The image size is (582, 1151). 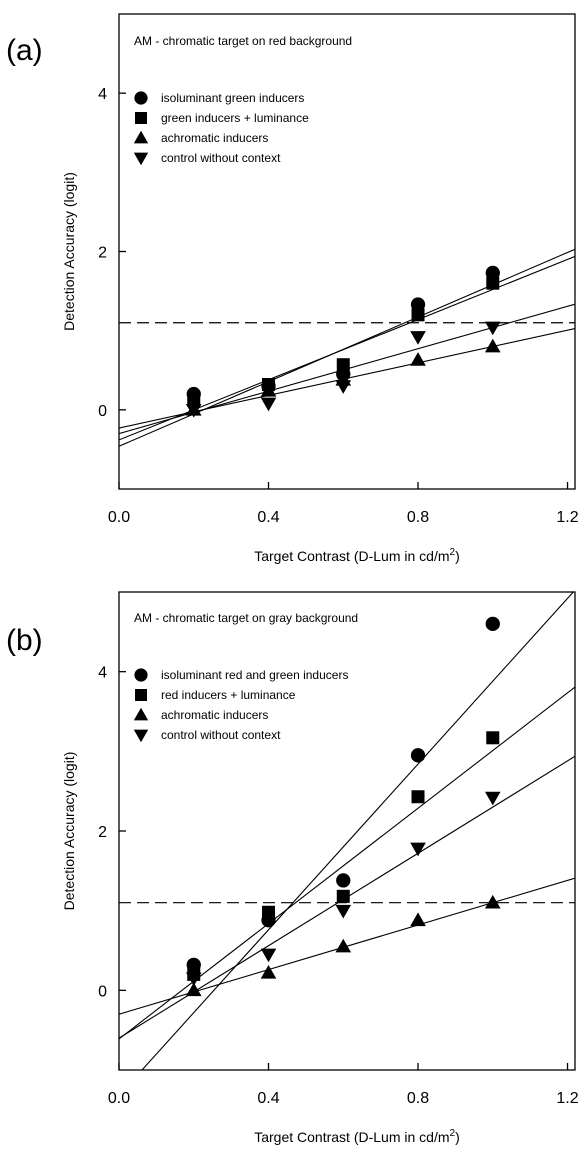 What do you see at coordinates (343, 889) in the screenshot?
I see `series-triangle-down` at bounding box center [343, 889].